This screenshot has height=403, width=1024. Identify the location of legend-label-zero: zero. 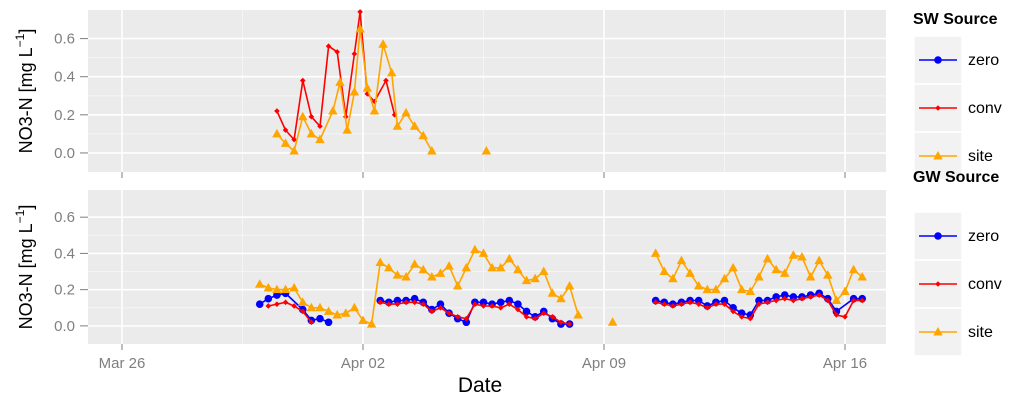
(983, 60).